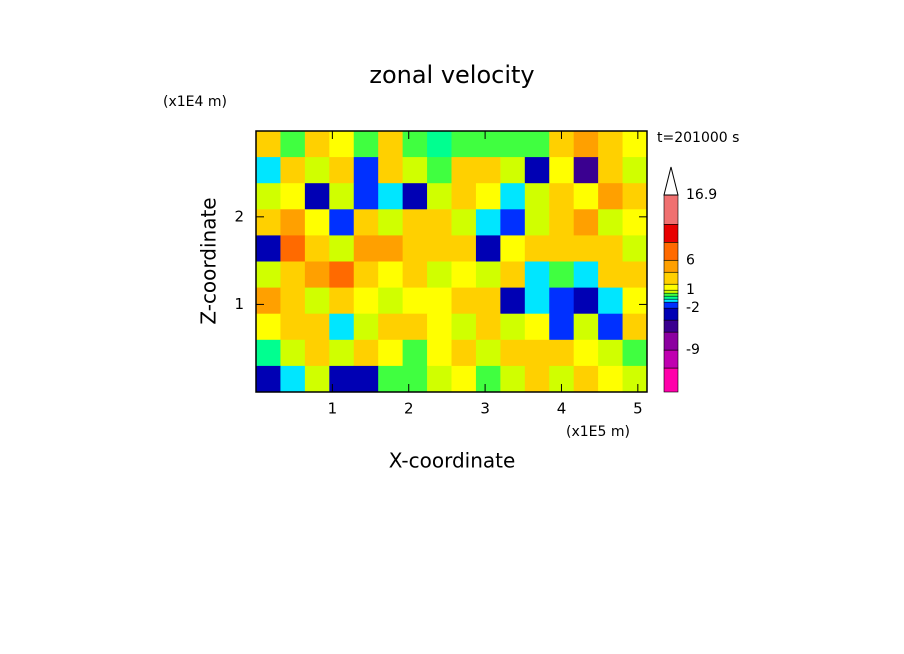 The image size is (904, 654). Describe the element at coordinates (333, 409) in the screenshot. I see `x-tick-label: 1` at that location.